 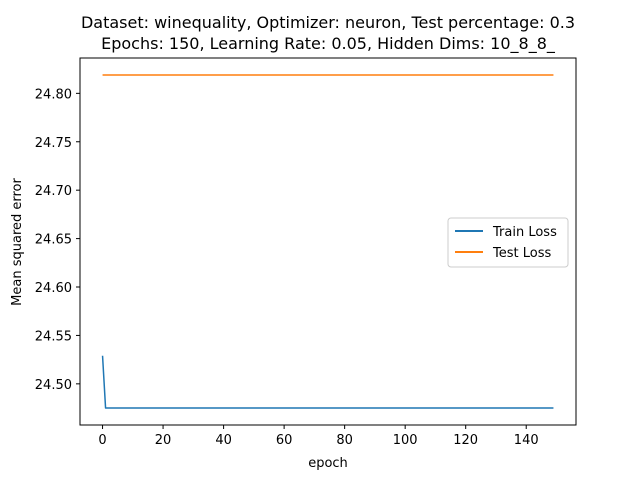 I want to click on x-tick-label: 60, so click(x=284, y=440).